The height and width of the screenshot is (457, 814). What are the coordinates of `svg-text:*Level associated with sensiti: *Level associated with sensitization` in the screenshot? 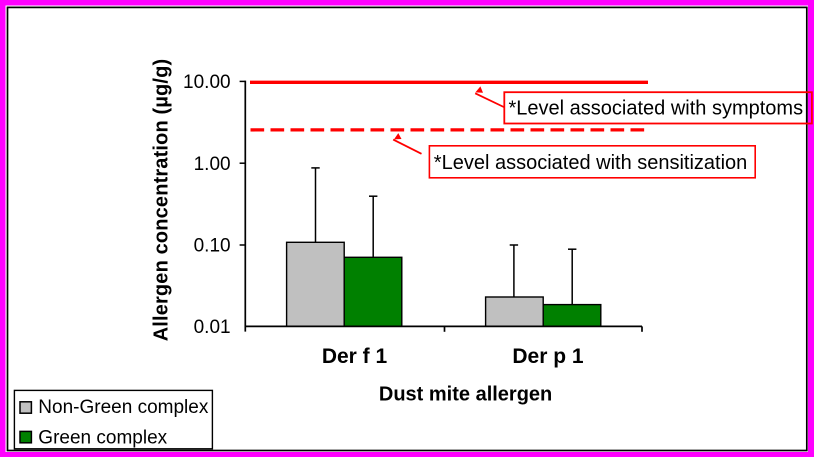 It's located at (591, 163).